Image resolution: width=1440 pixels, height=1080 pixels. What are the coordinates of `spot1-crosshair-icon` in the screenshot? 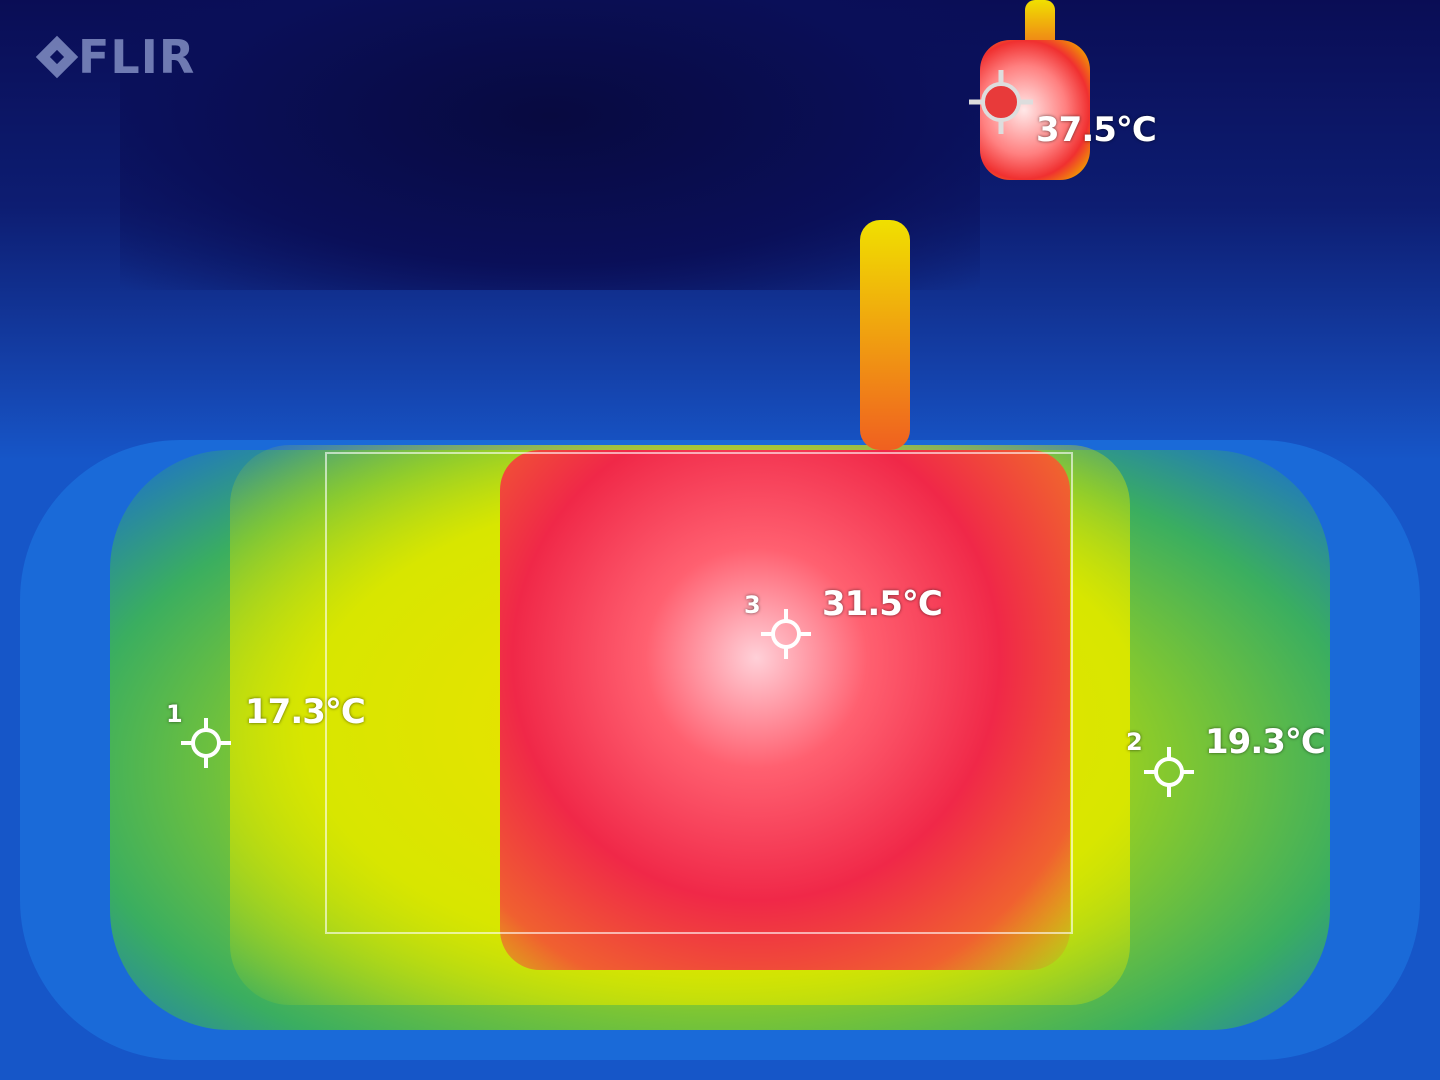 It's located at (206, 743).